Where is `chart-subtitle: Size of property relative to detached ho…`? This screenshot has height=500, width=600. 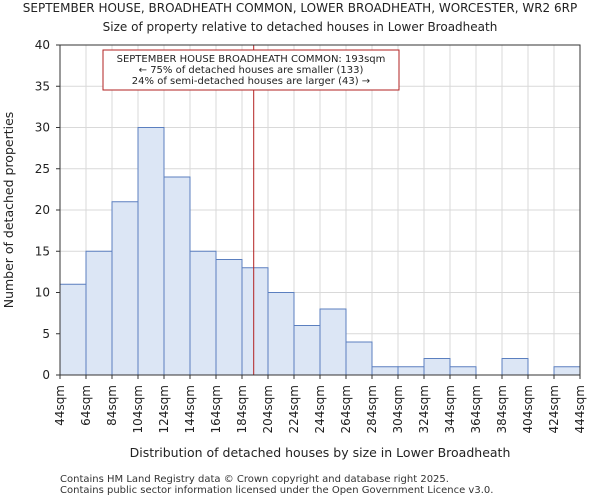 chart-subtitle: Size of property relative to detached ho… is located at coordinates (300, 27).